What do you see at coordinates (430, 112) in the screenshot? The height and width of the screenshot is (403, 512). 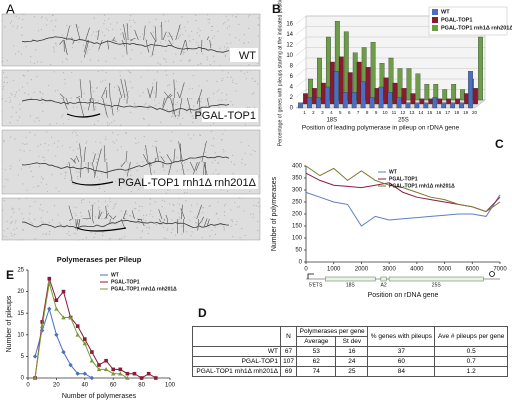 I see `x-tick-label: 15` at bounding box center [430, 112].